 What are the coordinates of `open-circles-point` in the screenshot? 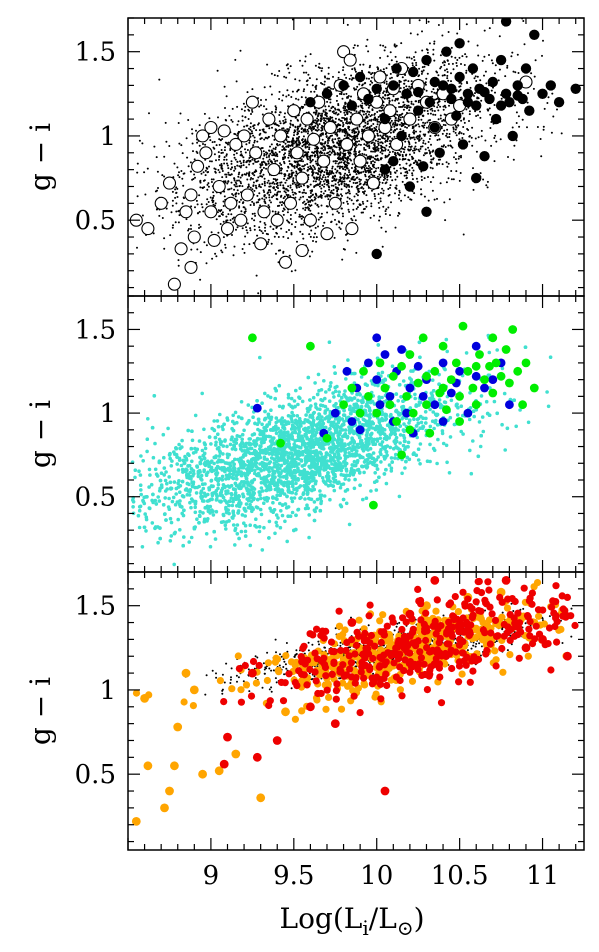 It's located at (357, 119).